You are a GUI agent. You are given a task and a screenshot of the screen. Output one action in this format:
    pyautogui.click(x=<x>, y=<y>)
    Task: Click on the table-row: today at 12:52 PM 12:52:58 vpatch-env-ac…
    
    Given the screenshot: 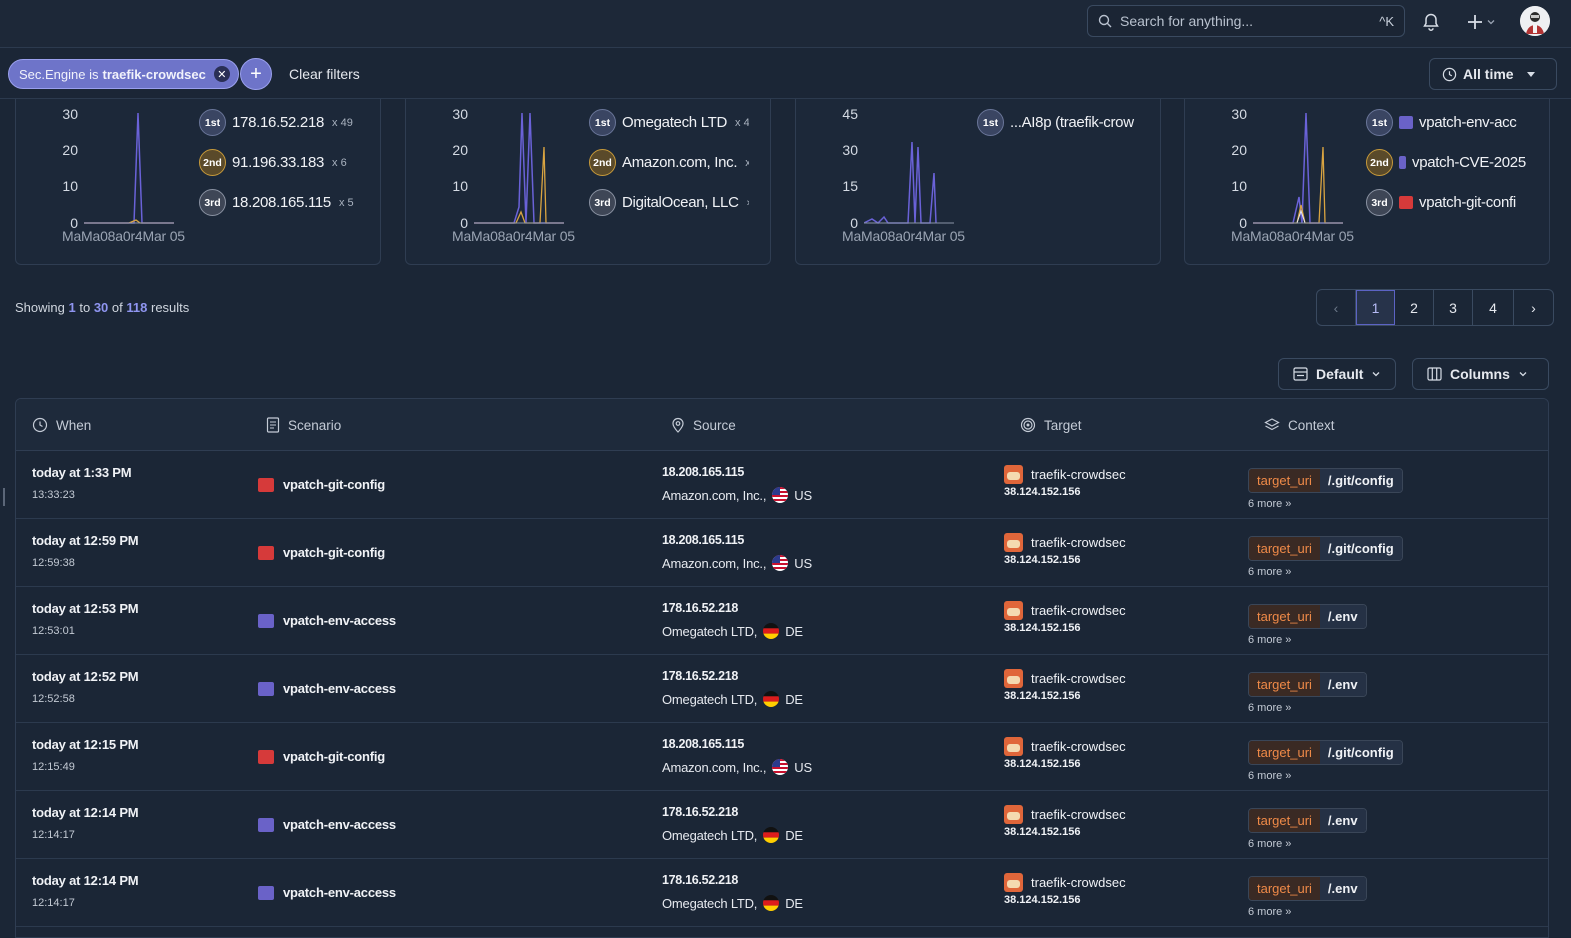 What is the action you would take?
    pyautogui.click(x=782, y=689)
    